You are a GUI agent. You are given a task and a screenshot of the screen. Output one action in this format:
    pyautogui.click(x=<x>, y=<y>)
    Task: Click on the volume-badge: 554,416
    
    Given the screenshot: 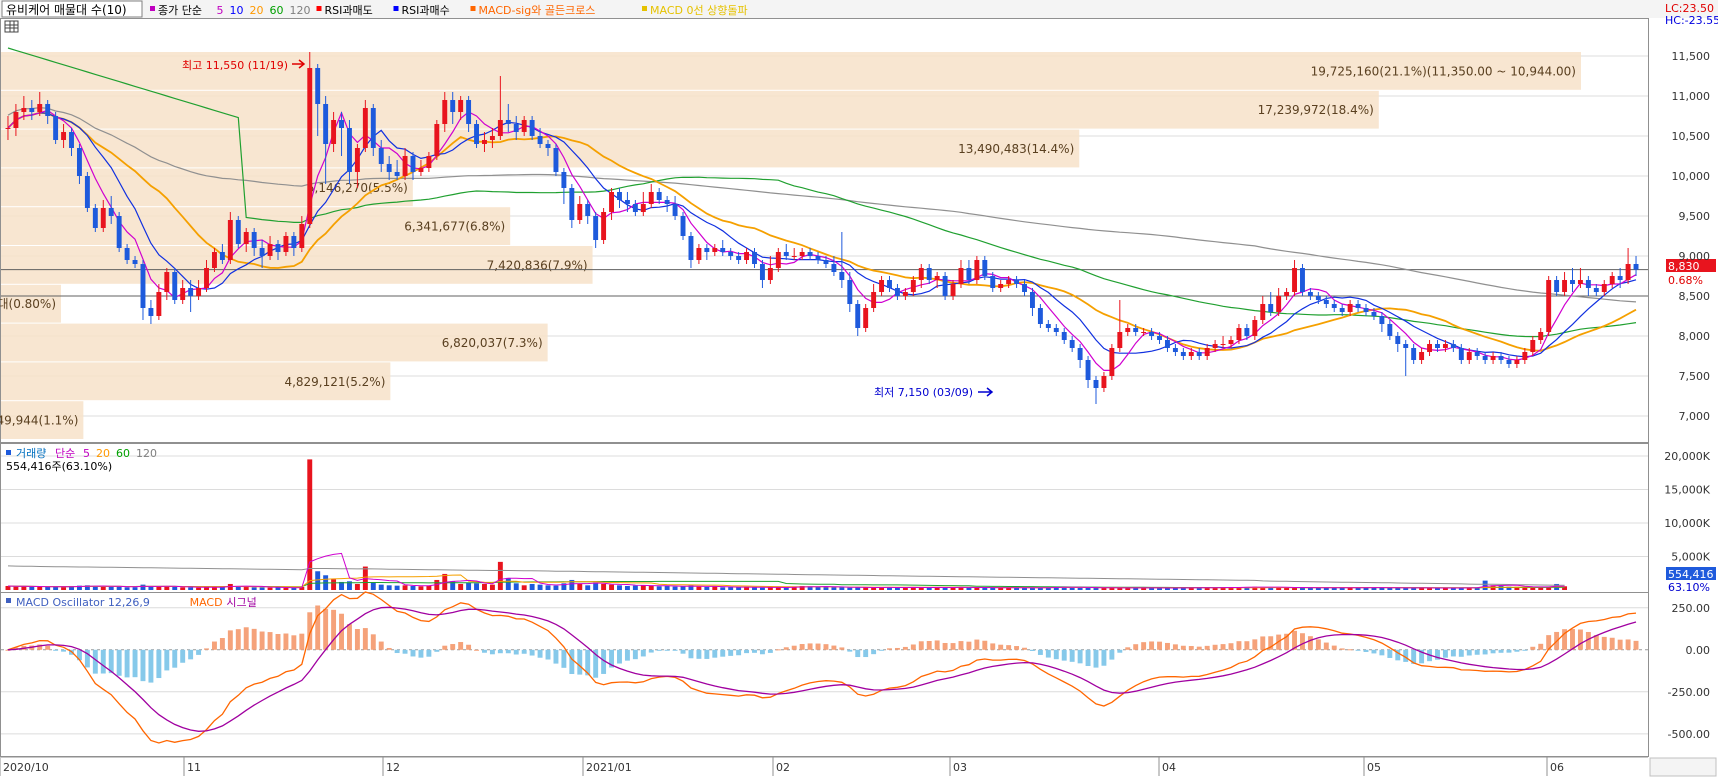 What is the action you would take?
    pyautogui.click(x=1691, y=574)
    